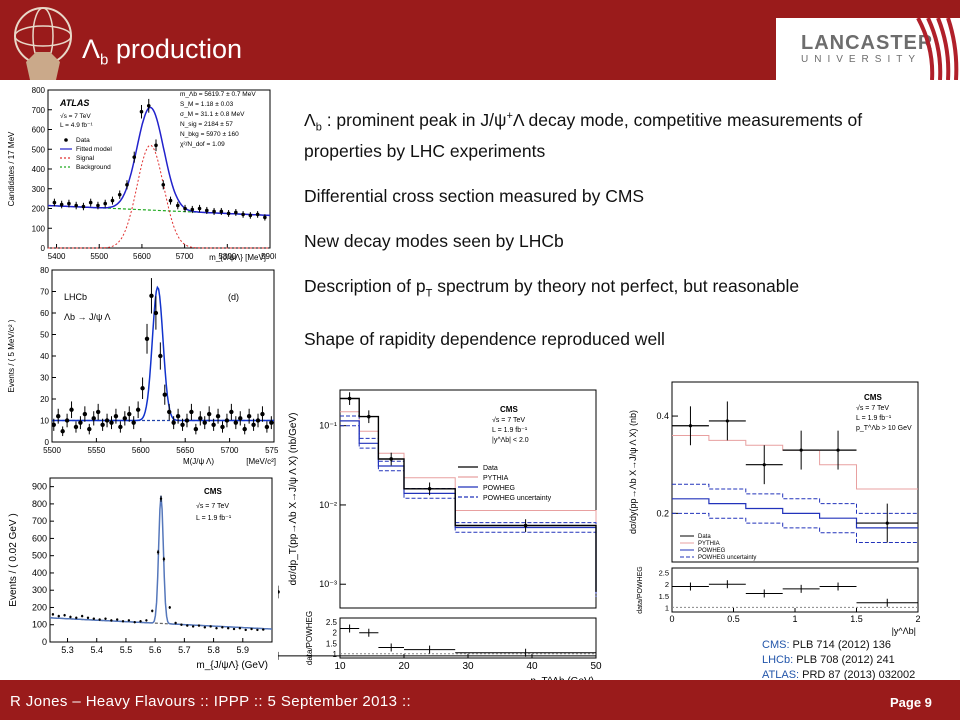 The width and height of the screenshot is (960, 720). I want to click on y-tick-label: 10, so click(44, 421).